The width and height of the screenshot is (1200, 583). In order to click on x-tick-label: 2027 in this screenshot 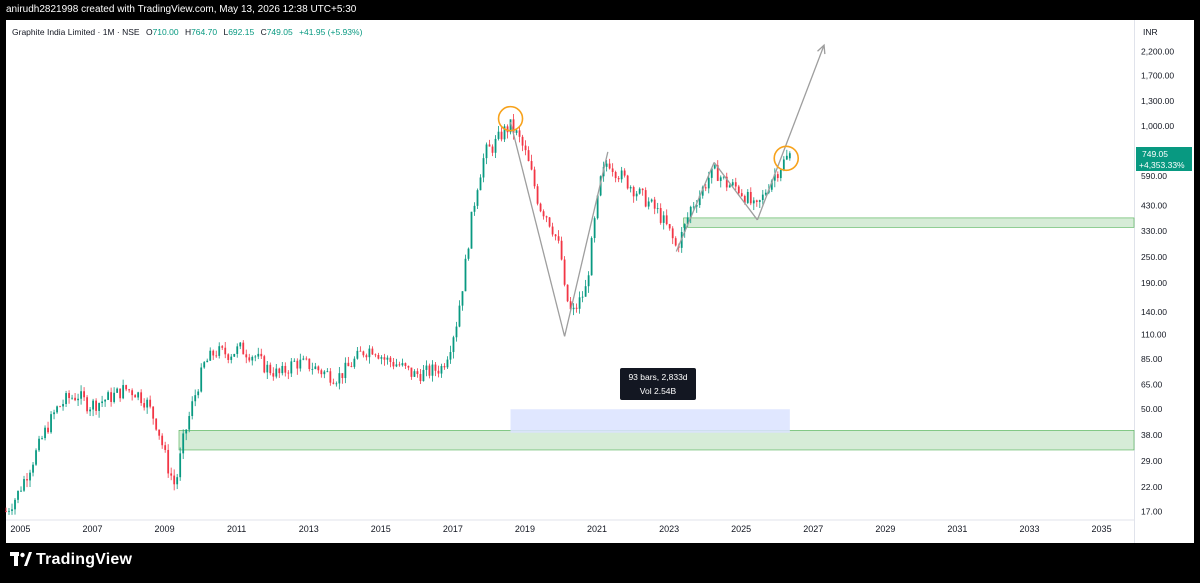, I will do `click(813, 529)`.